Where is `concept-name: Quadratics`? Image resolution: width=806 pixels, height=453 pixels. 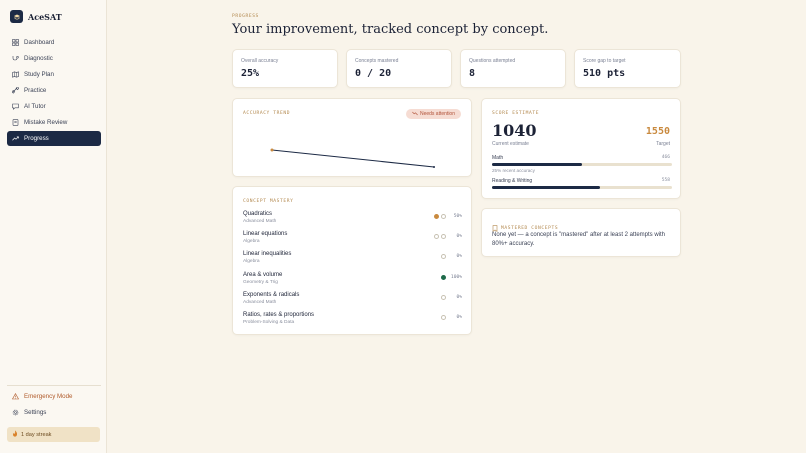
concept-name: Quadratics is located at coordinates (258, 214).